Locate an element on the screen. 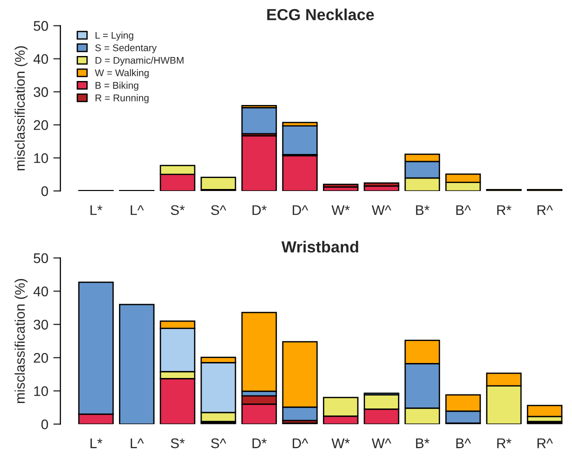 This screenshot has height=459, width=572. legend-label: W = Walking is located at coordinates (121, 73).